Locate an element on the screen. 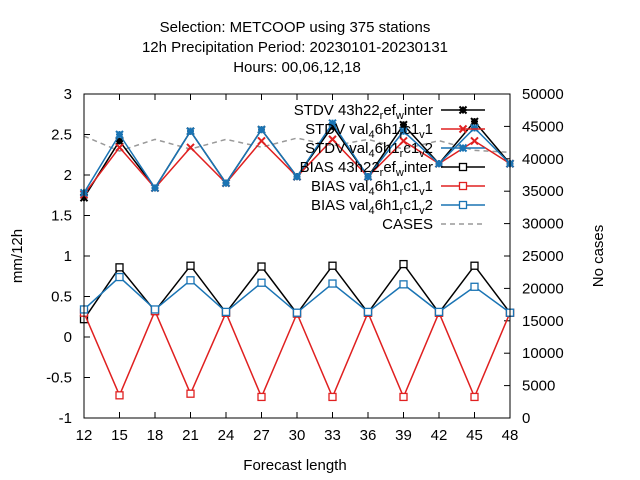  x-tick-label: 33 is located at coordinates (332, 435).